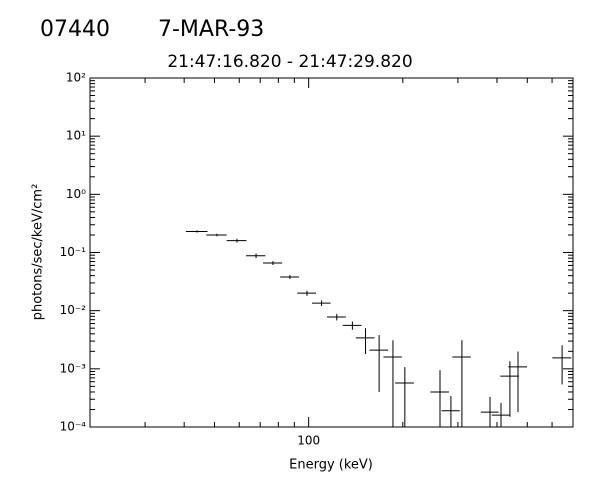  Describe the element at coordinates (38, 252) in the screenshot. I see `y-axis-label: photons/sec/keV/cm²` at that location.